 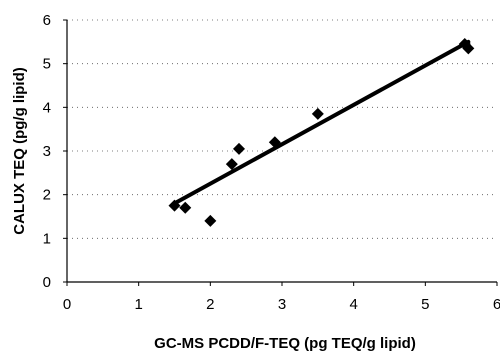 I want to click on y-tick-label-3: 3, so click(x=47, y=151).